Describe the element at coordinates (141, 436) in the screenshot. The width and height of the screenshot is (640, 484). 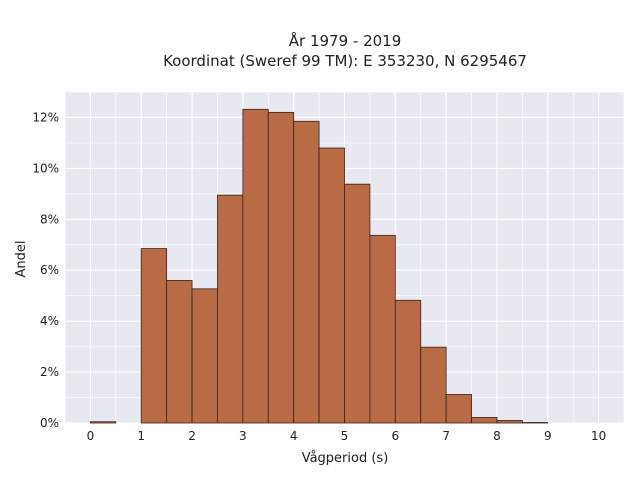
I see `x-tick-label: 1` at that location.